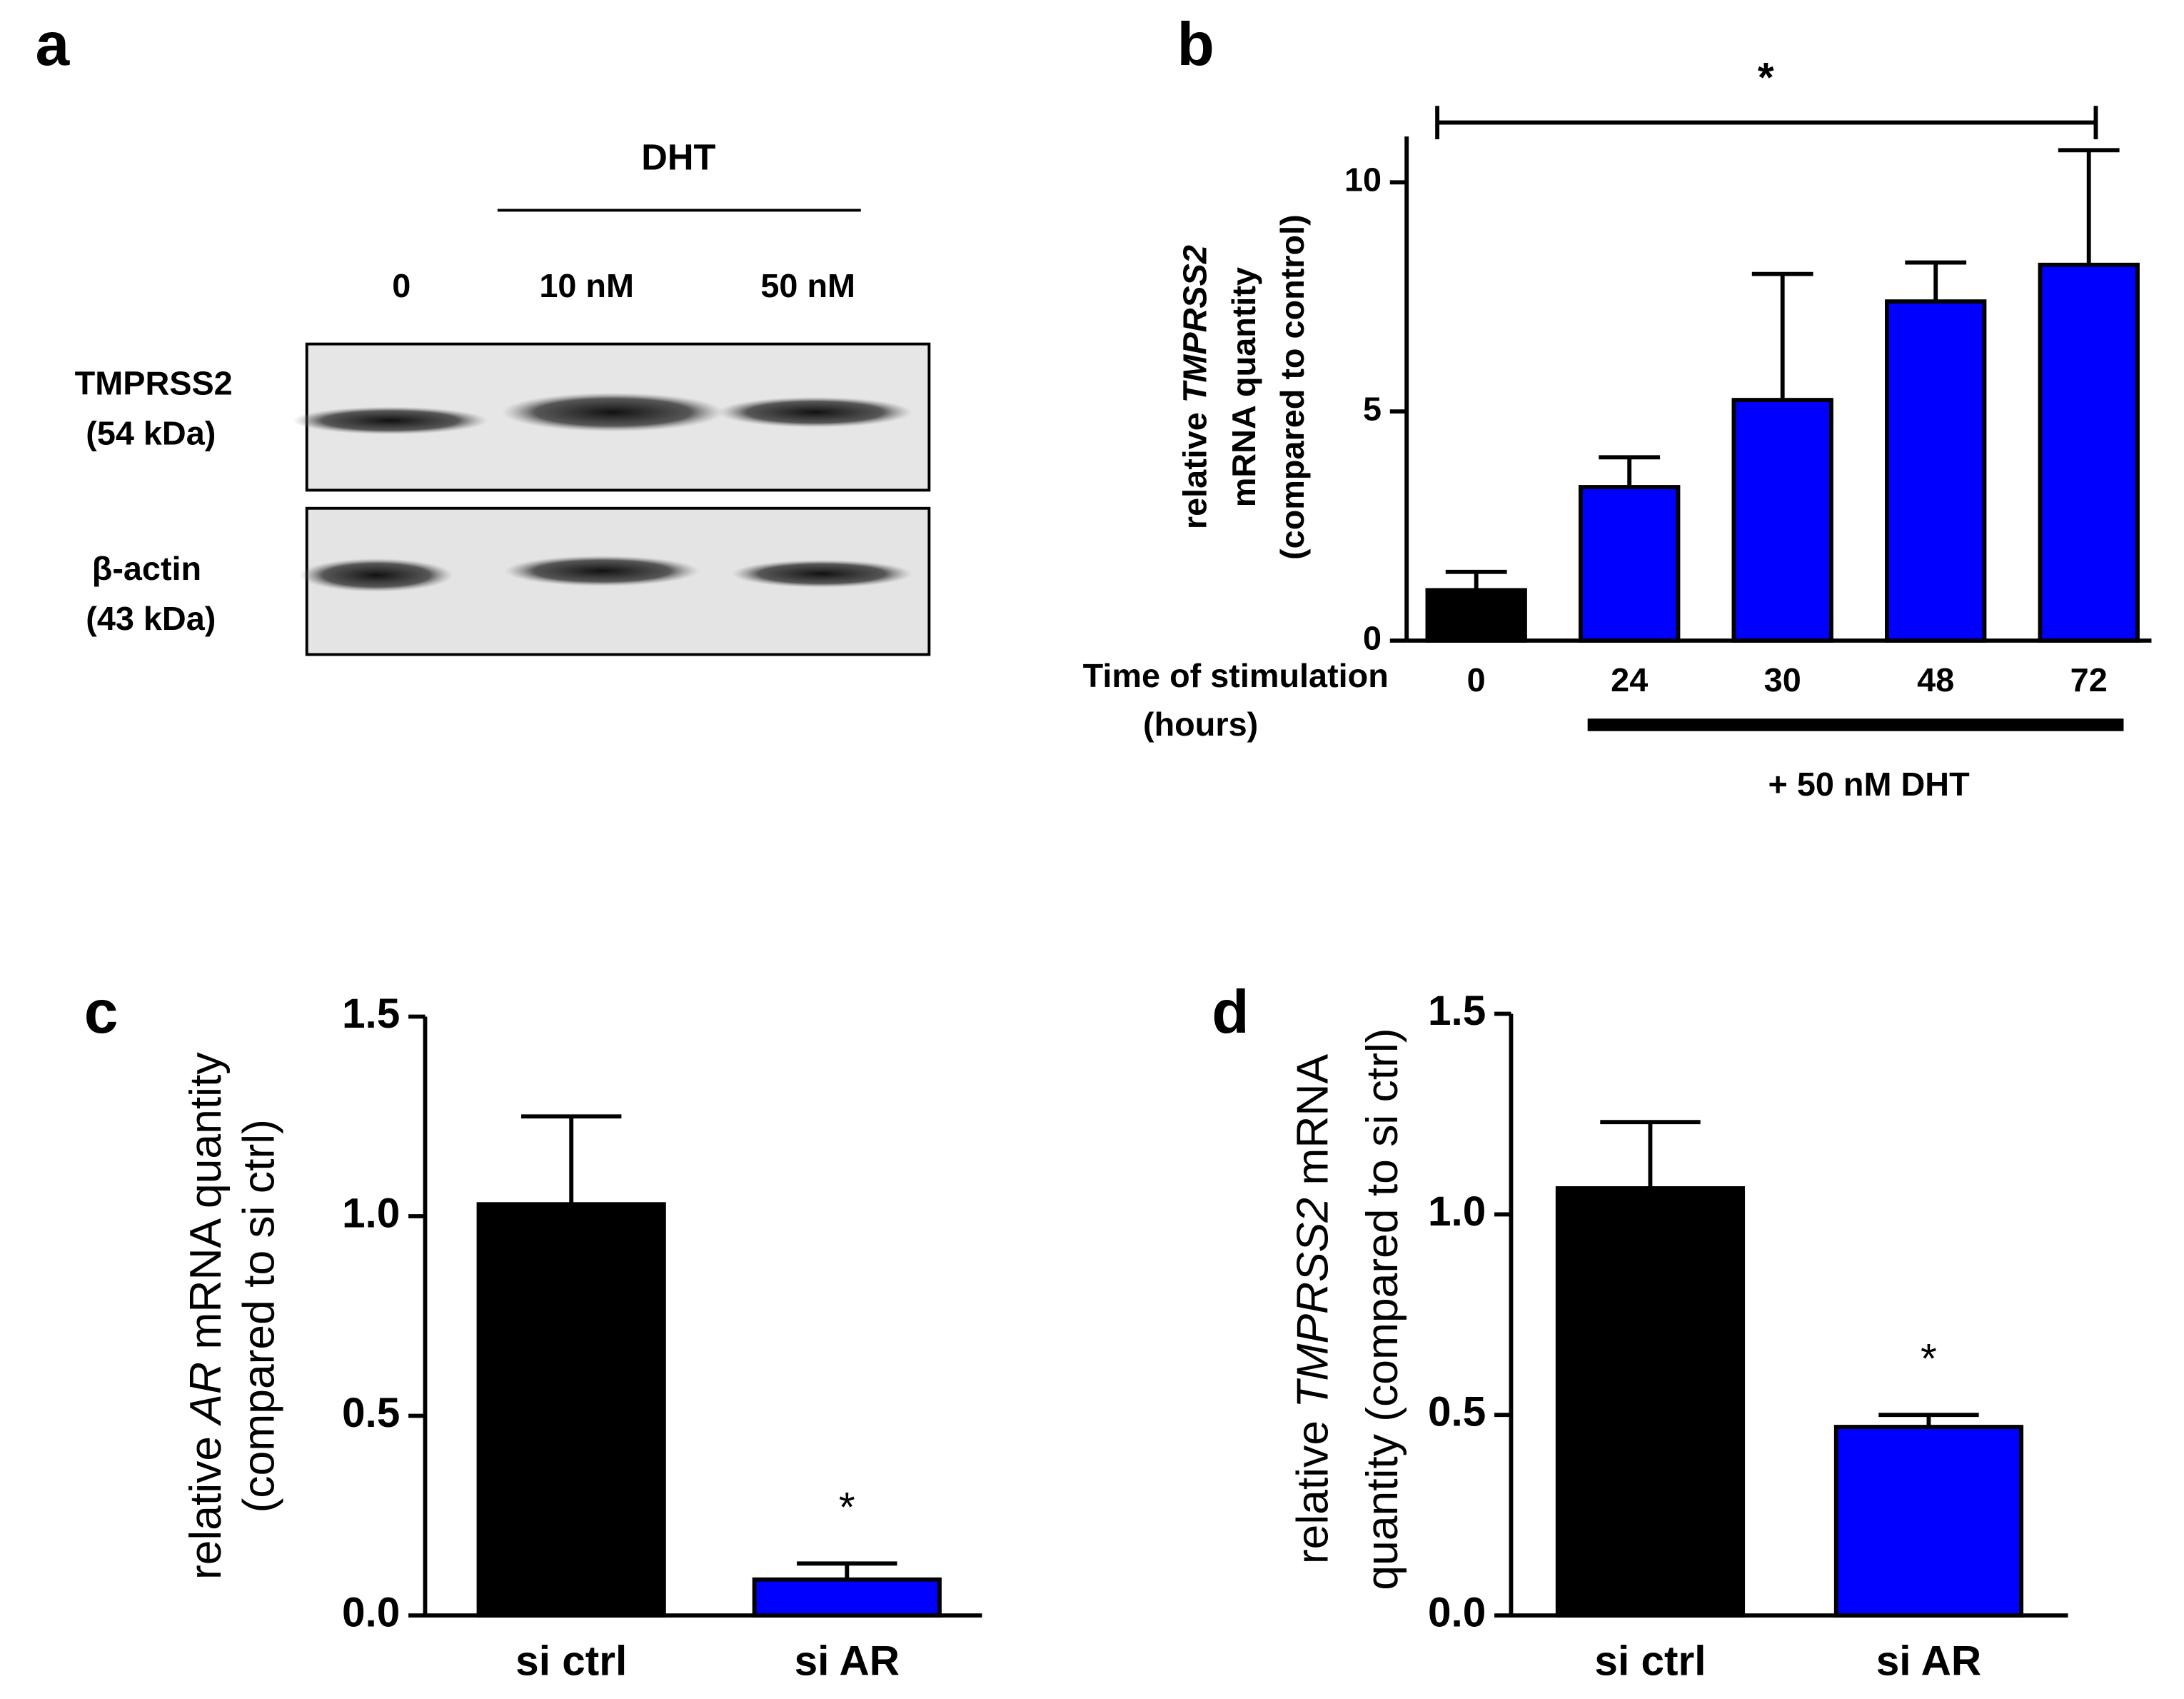 Image resolution: width=2184 pixels, height=1699 pixels. I want to click on y-axis-label: (compared to control), so click(1293, 387).